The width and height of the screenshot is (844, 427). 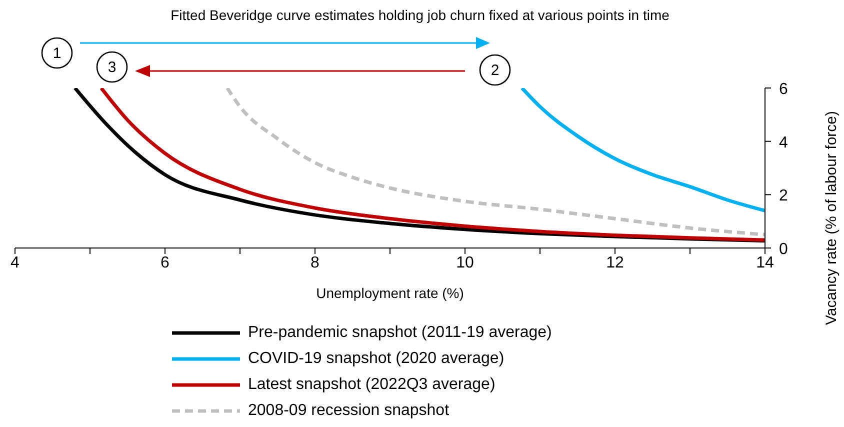 I want to click on text: 1, so click(x=57, y=53).